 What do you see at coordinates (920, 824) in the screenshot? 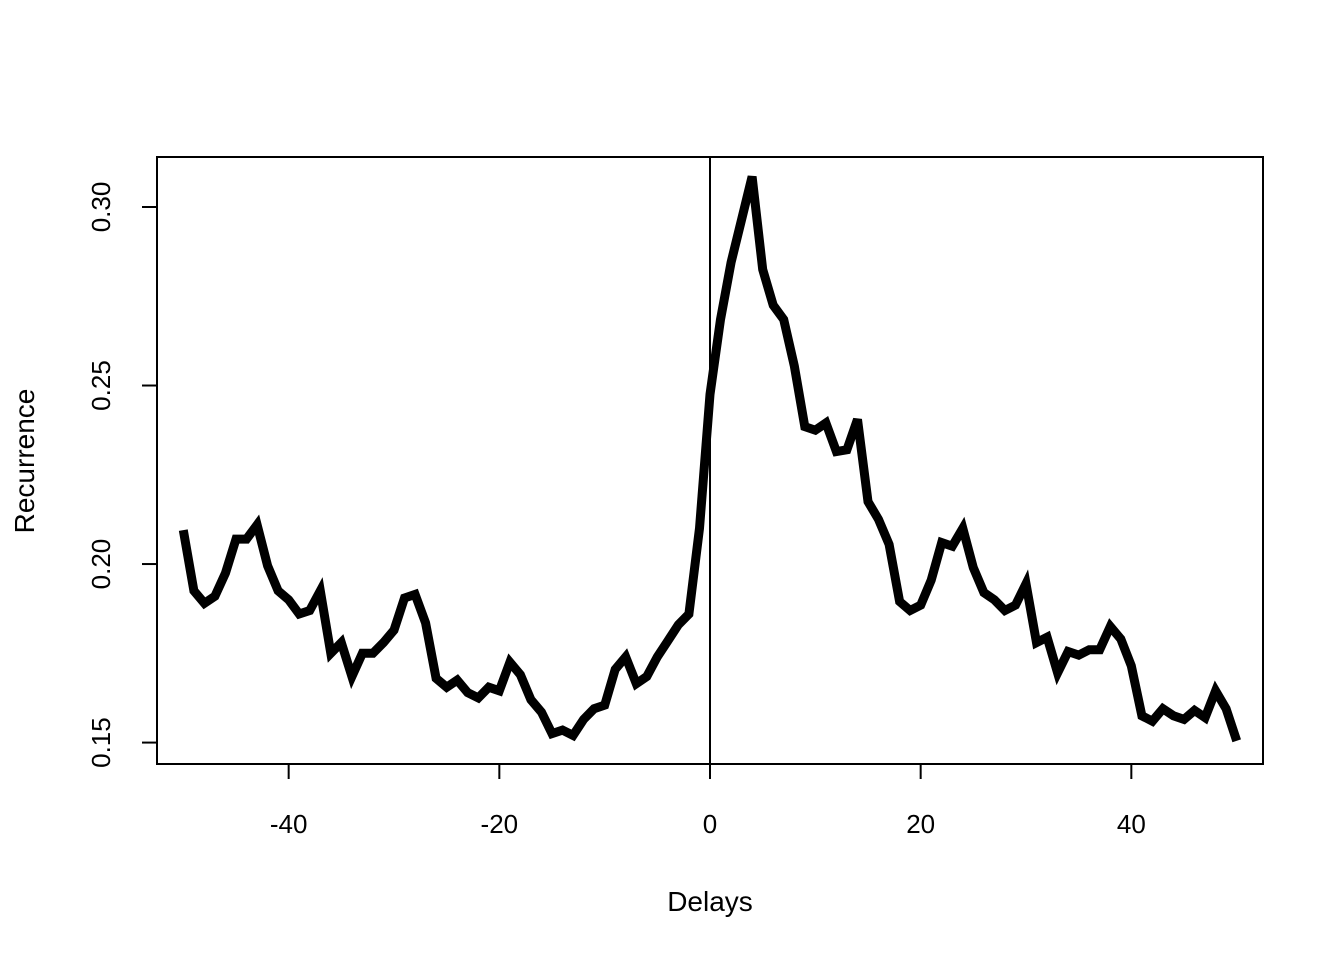
I see `x-tick-label: 20` at bounding box center [920, 824].